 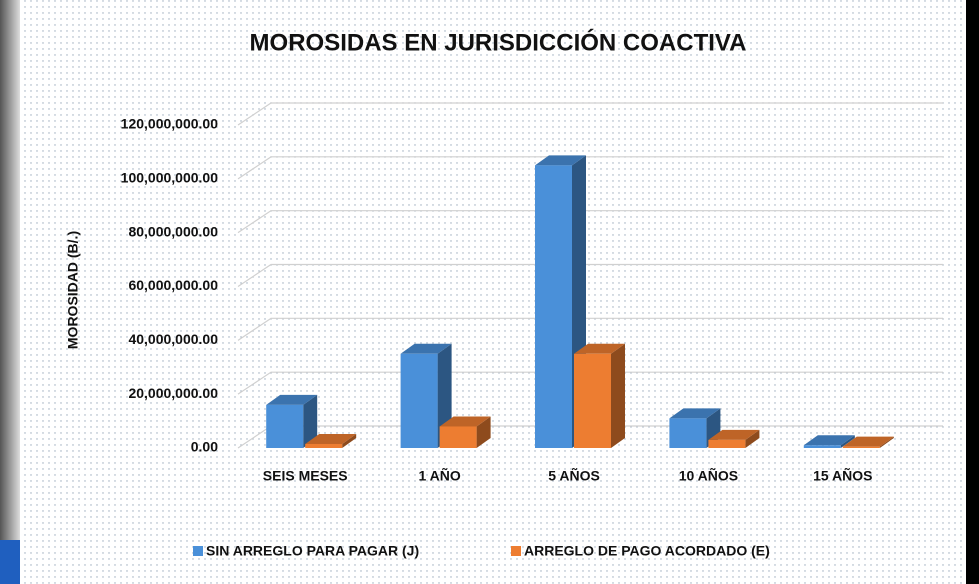 What do you see at coordinates (305, 476) in the screenshot?
I see `x-tick-label: SEIS MESES` at bounding box center [305, 476].